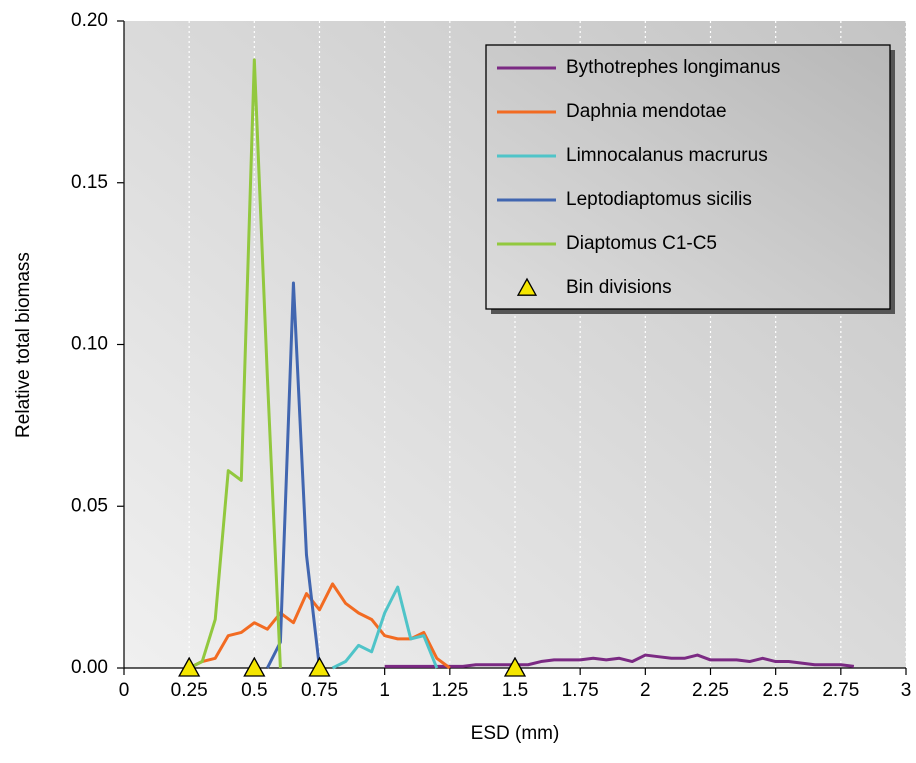  I want to click on x-tick-label: 1.25, so click(449, 690).